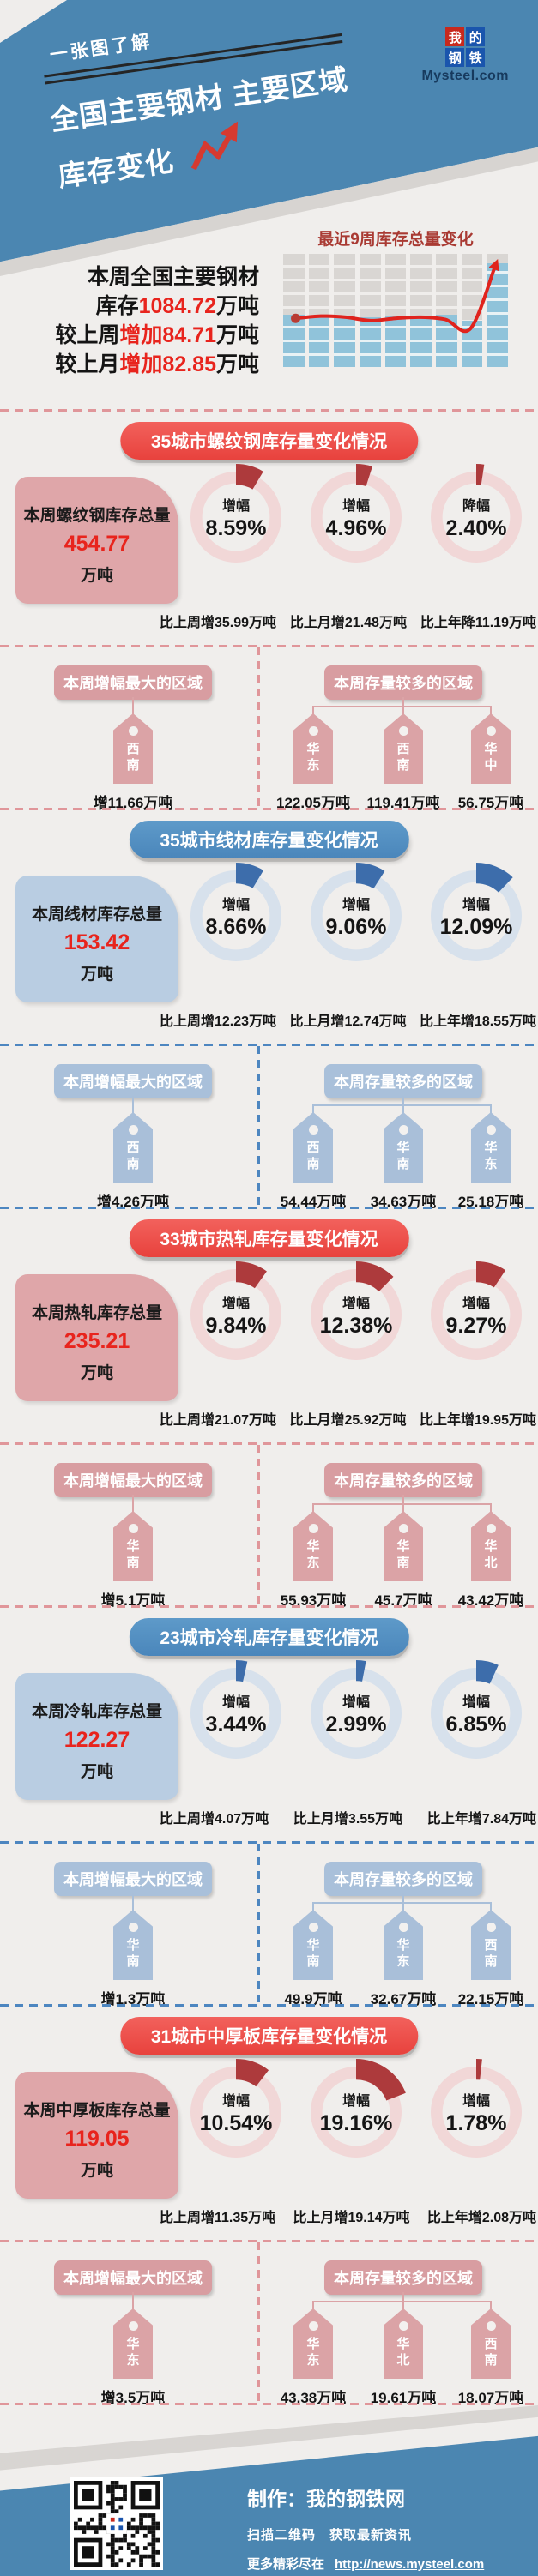  I want to click on max-region-value: 增5.1万吨, so click(133, 1600).